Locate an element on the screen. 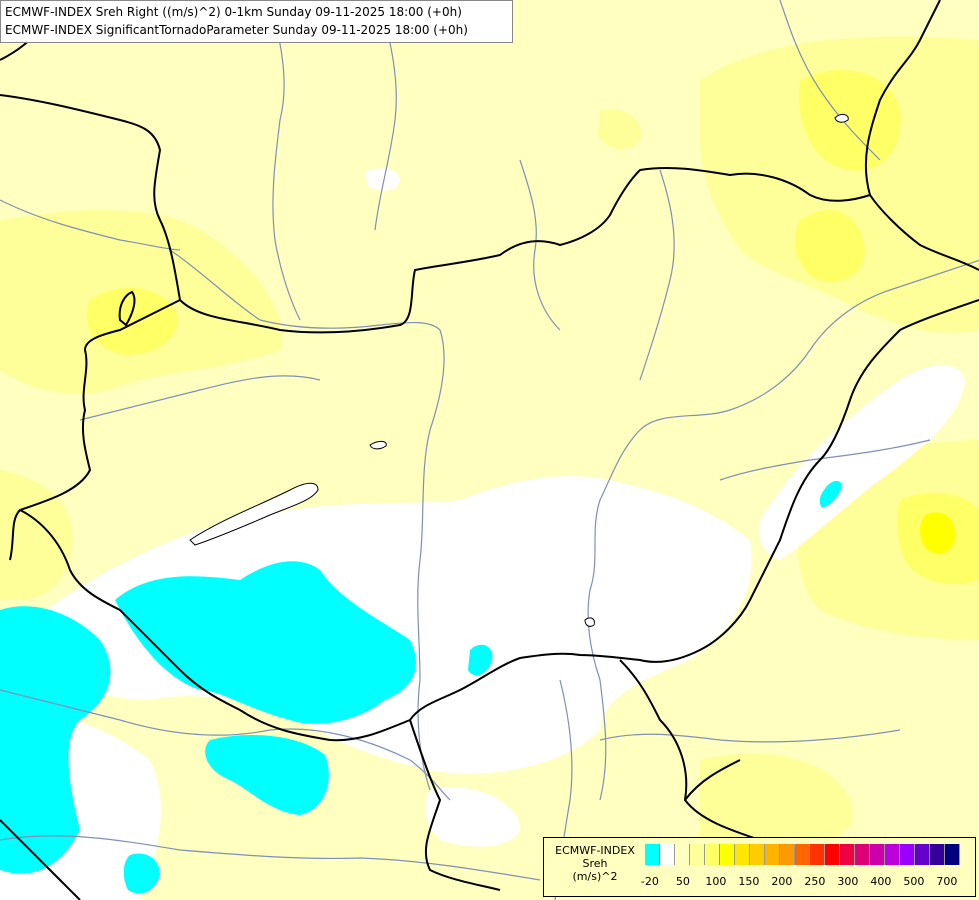 The height and width of the screenshot is (900, 979). yellow-zone-west-inner is located at coordinates (132, 321).